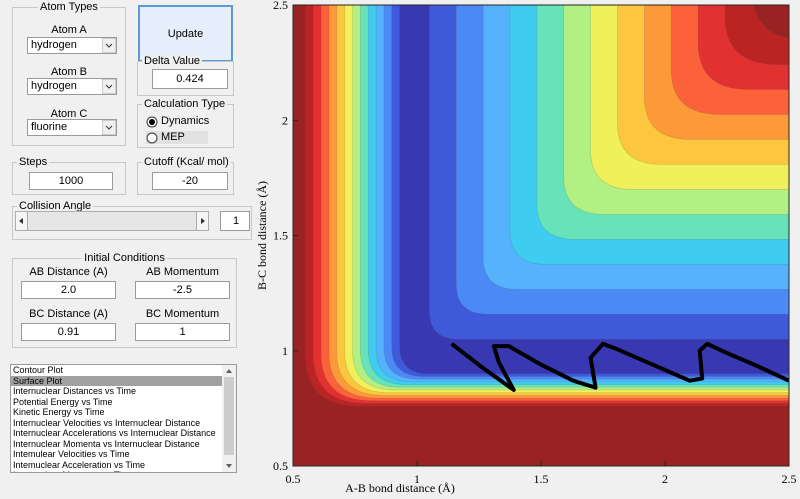 This screenshot has height=499, width=800. What do you see at coordinates (182, 272) in the screenshot?
I see `field-label: AB Momentum` at bounding box center [182, 272].